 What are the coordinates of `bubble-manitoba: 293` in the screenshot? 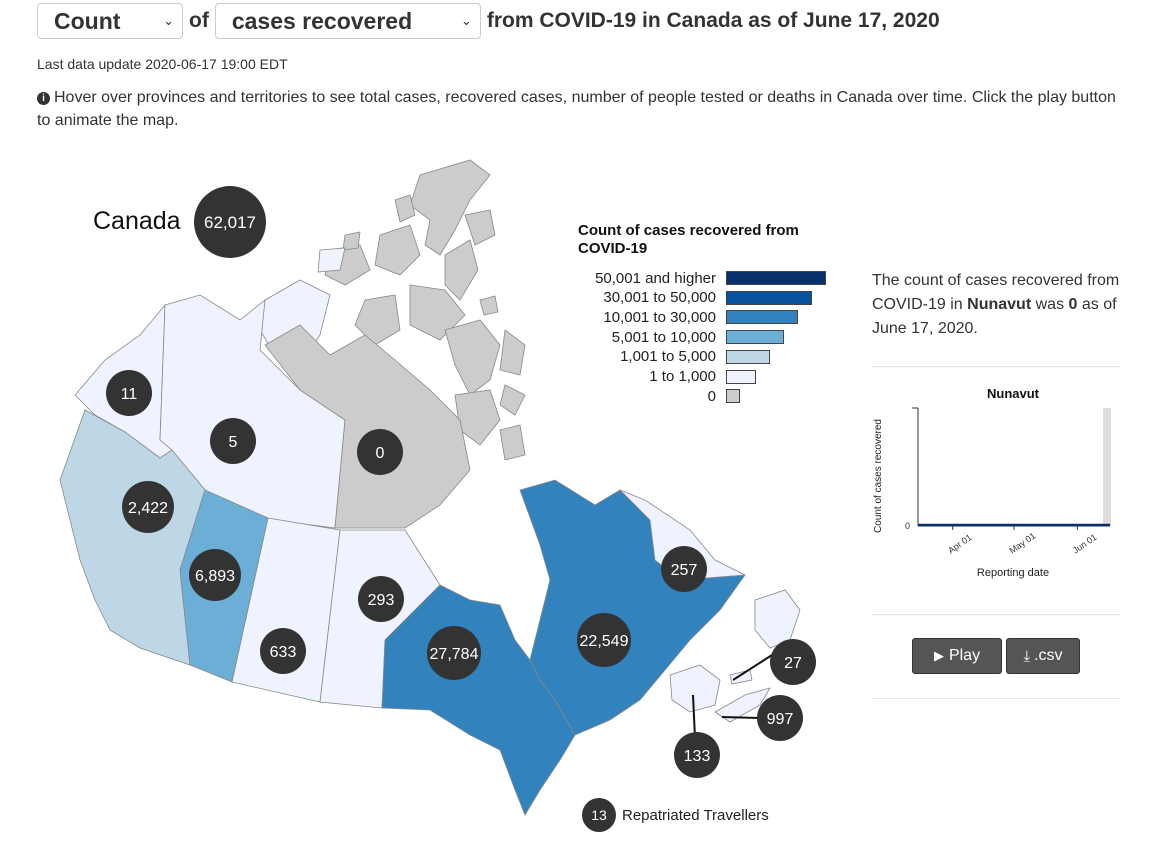 It's located at (381, 599).